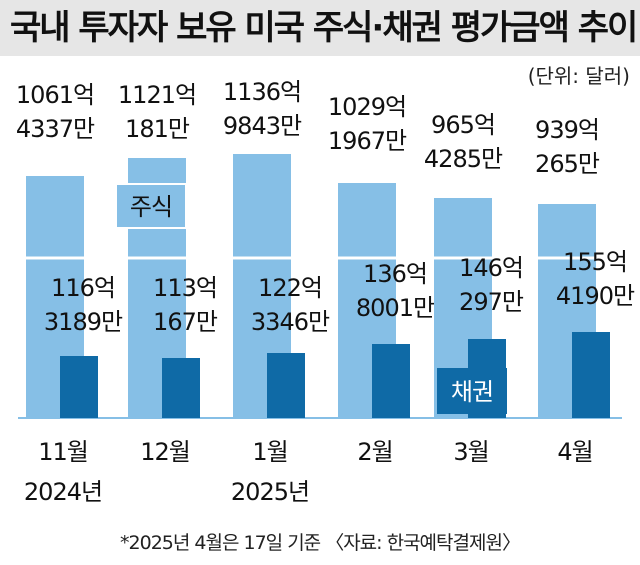 This screenshot has width=640, height=565. What do you see at coordinates (290, 322) in the screenshot?
I see `bond-value-label: 3346만` at bounding box center [290, 322].